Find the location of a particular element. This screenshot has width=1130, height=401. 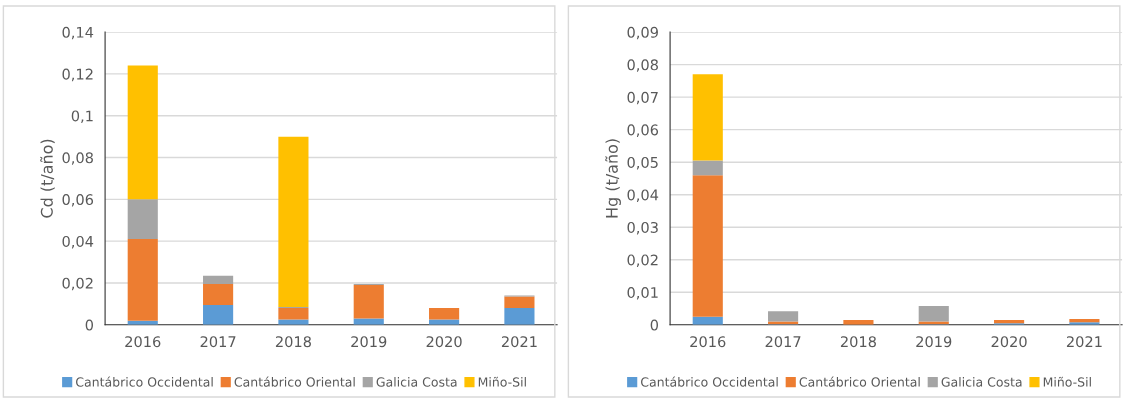

y-tick-label: 0,14 is located at coordinates (78, 33).